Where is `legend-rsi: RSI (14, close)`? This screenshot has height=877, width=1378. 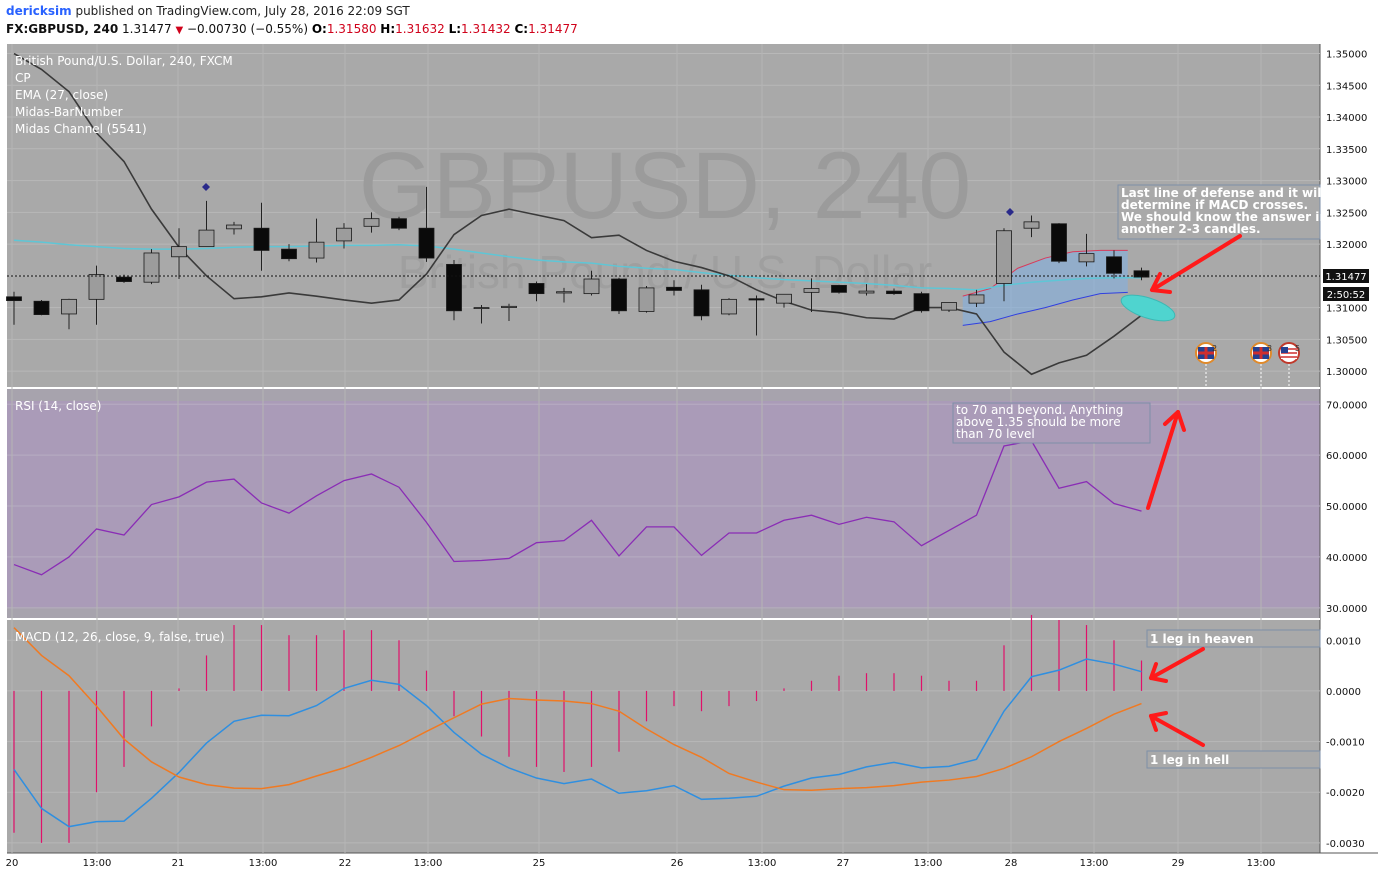
legend-rsi: RSI (14, close) is located at coordinates (58, 406).